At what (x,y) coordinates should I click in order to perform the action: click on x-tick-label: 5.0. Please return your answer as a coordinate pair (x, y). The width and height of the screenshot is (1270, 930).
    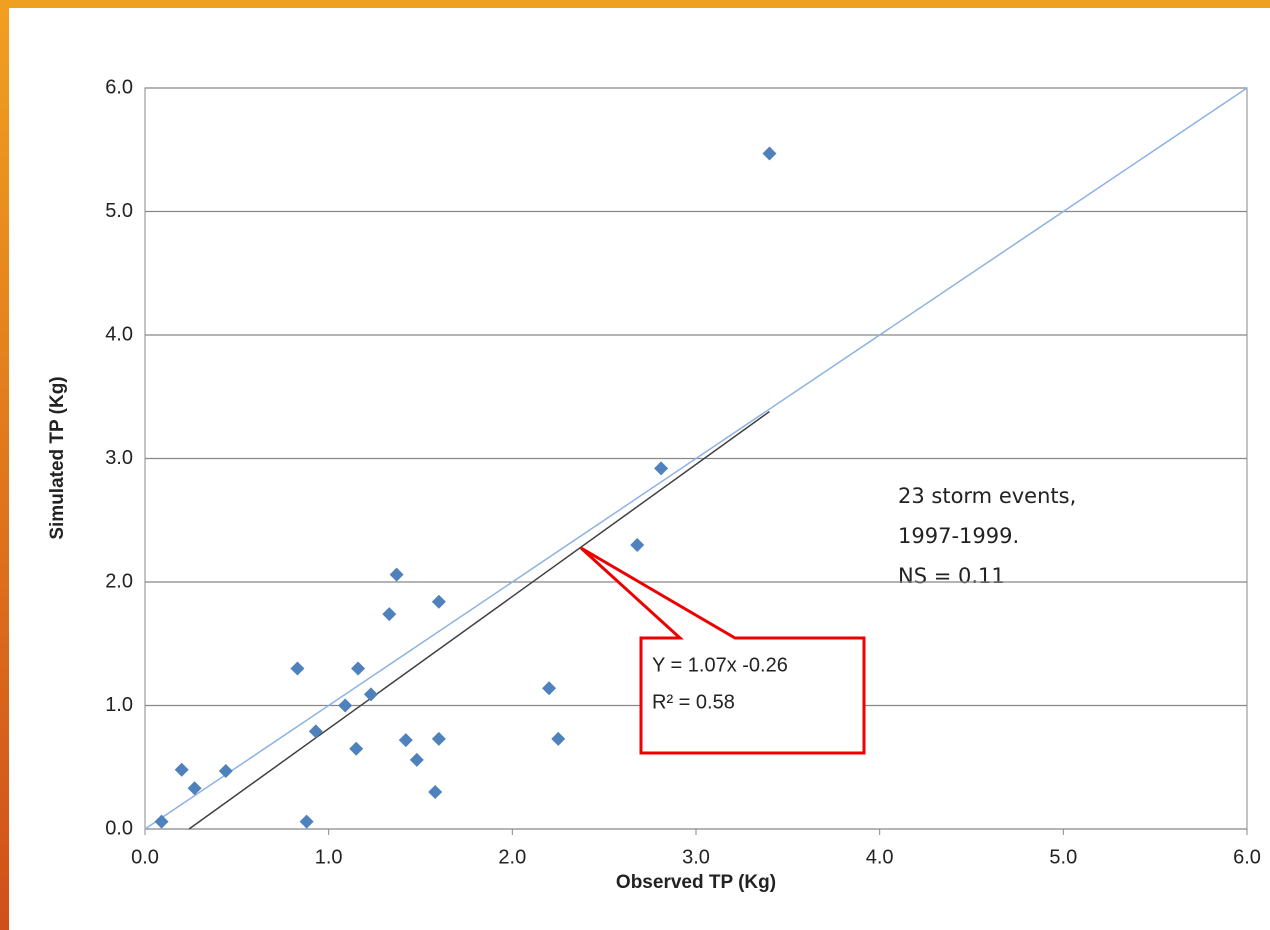
    Looking at the image, I should click on (1063, 857).